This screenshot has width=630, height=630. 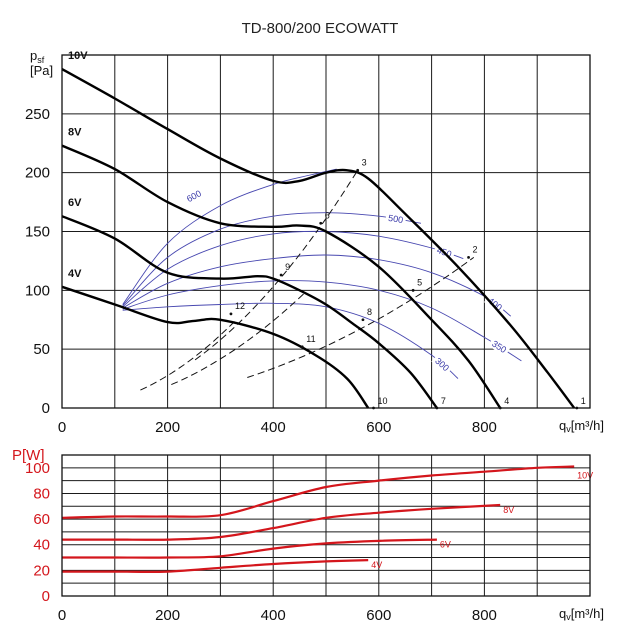 What do you see at coordinates (318, 492) in the screenshot?
I see `power-curve-10V` at bounding box center [318, 492].